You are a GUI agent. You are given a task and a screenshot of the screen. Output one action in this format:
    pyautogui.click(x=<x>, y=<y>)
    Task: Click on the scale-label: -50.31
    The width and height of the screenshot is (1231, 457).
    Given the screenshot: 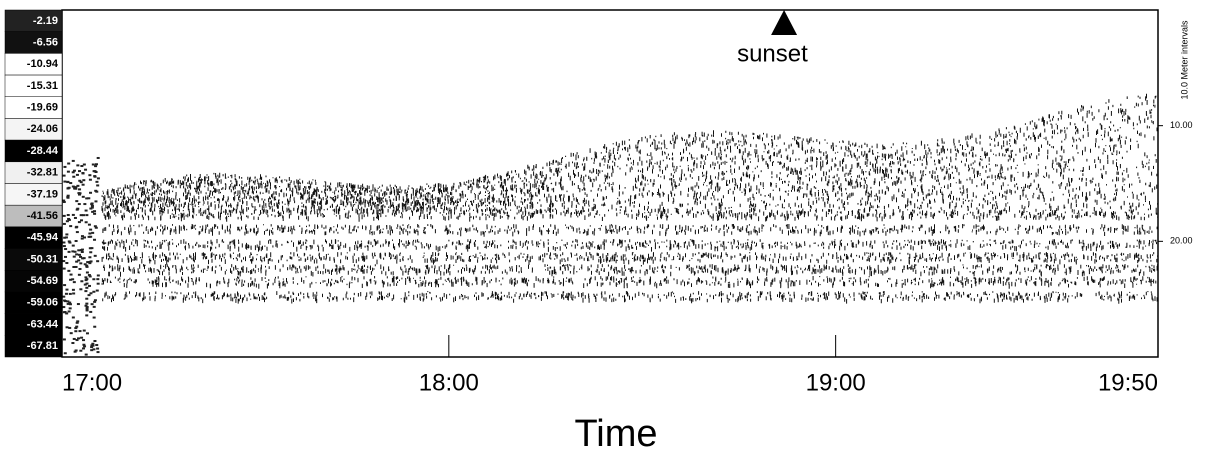 What is the action you would take?
    pyautogui.click(x=42, y=259)
    